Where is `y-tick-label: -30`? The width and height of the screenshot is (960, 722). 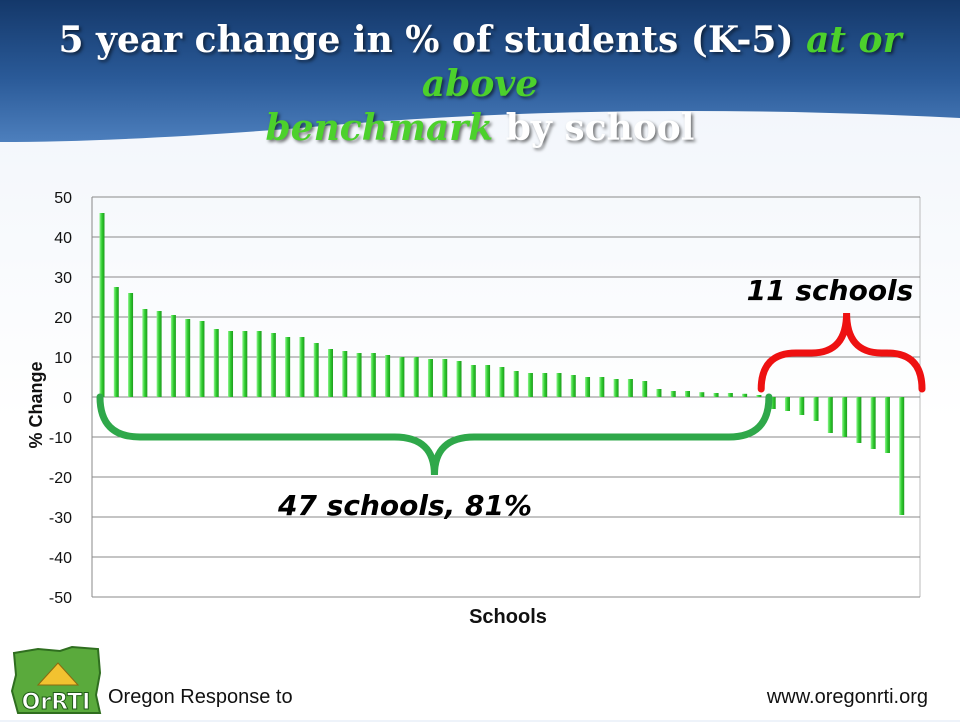
y-tick-label: -30 is located at coordinates (60, 518).